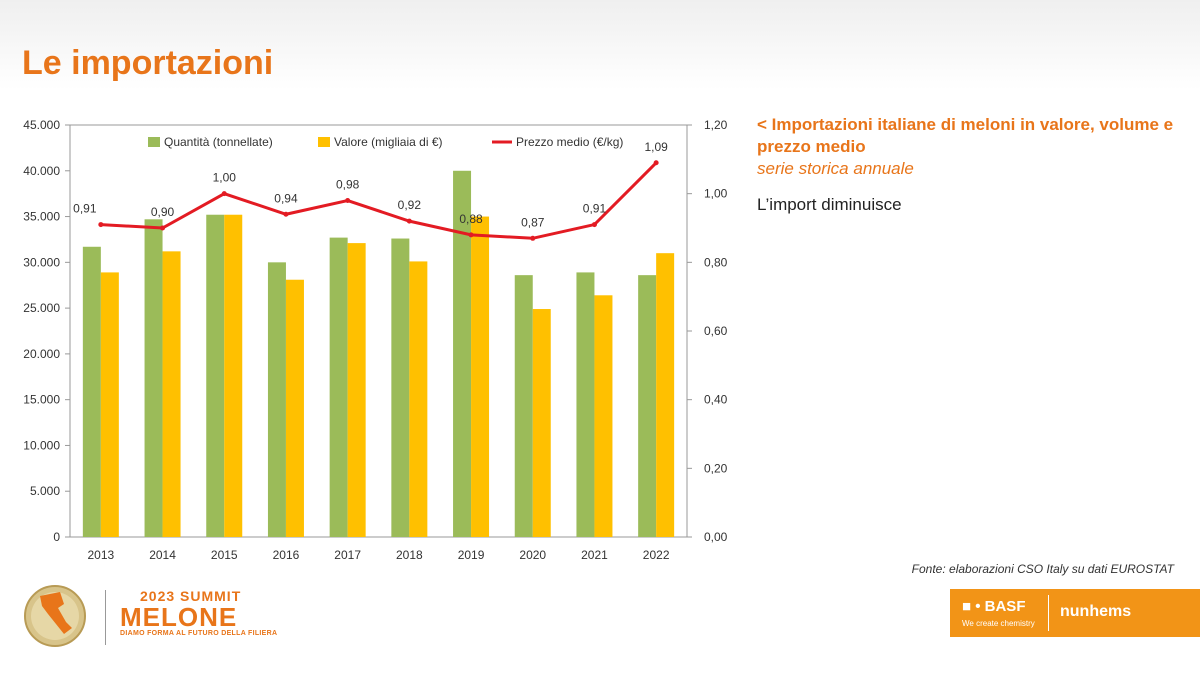 The height and width of the screenshot is (675, 1200). I want to click on right-tick-label: 1,00, so click(716, 194).